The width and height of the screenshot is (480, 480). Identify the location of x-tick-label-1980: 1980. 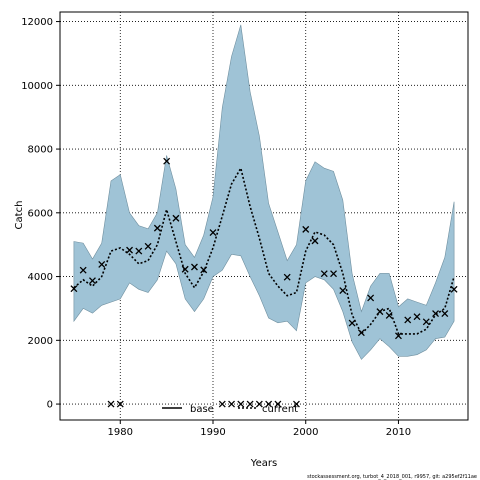
(120, 432).